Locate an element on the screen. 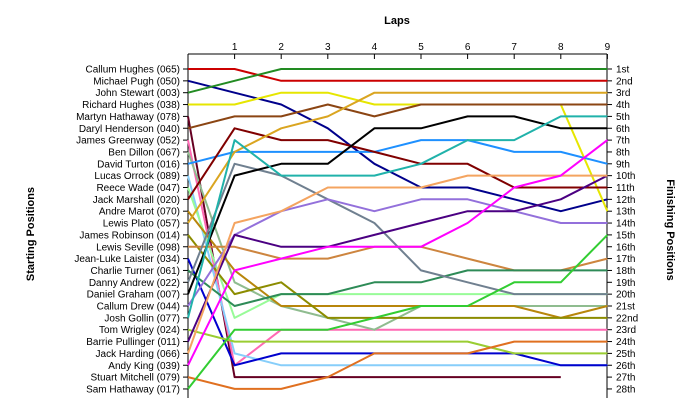  finishing-position-label: 10th is located at coordinates (625, 176).